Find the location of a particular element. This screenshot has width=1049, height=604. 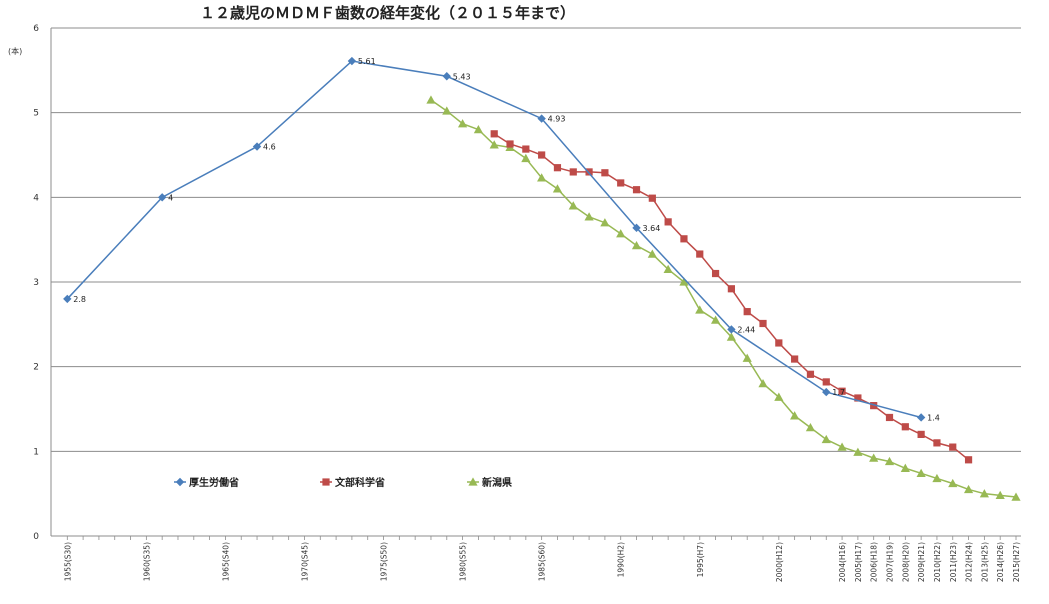

x-tick-label: 2000(H12) is located at coordinates (779, 562).